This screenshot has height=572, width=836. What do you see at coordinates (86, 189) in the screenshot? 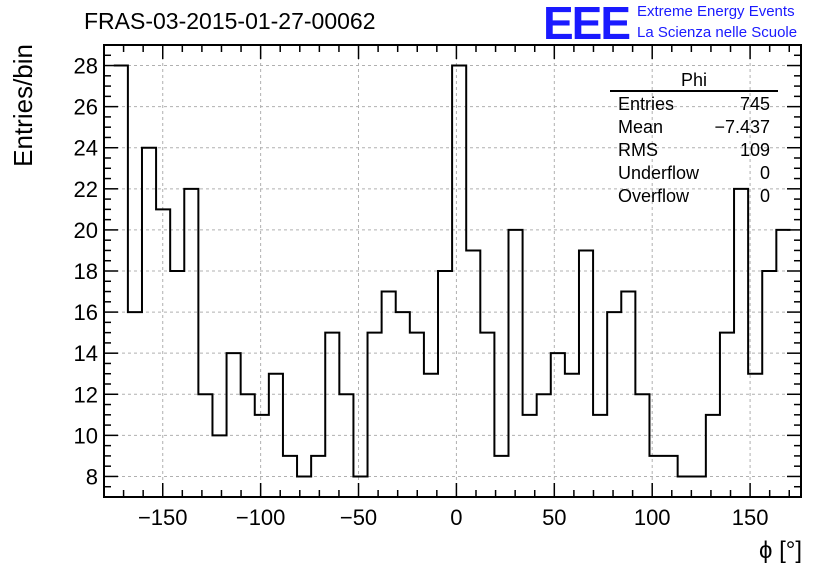
I see `y-tick-label: 22` at bounding box center [86, 189].